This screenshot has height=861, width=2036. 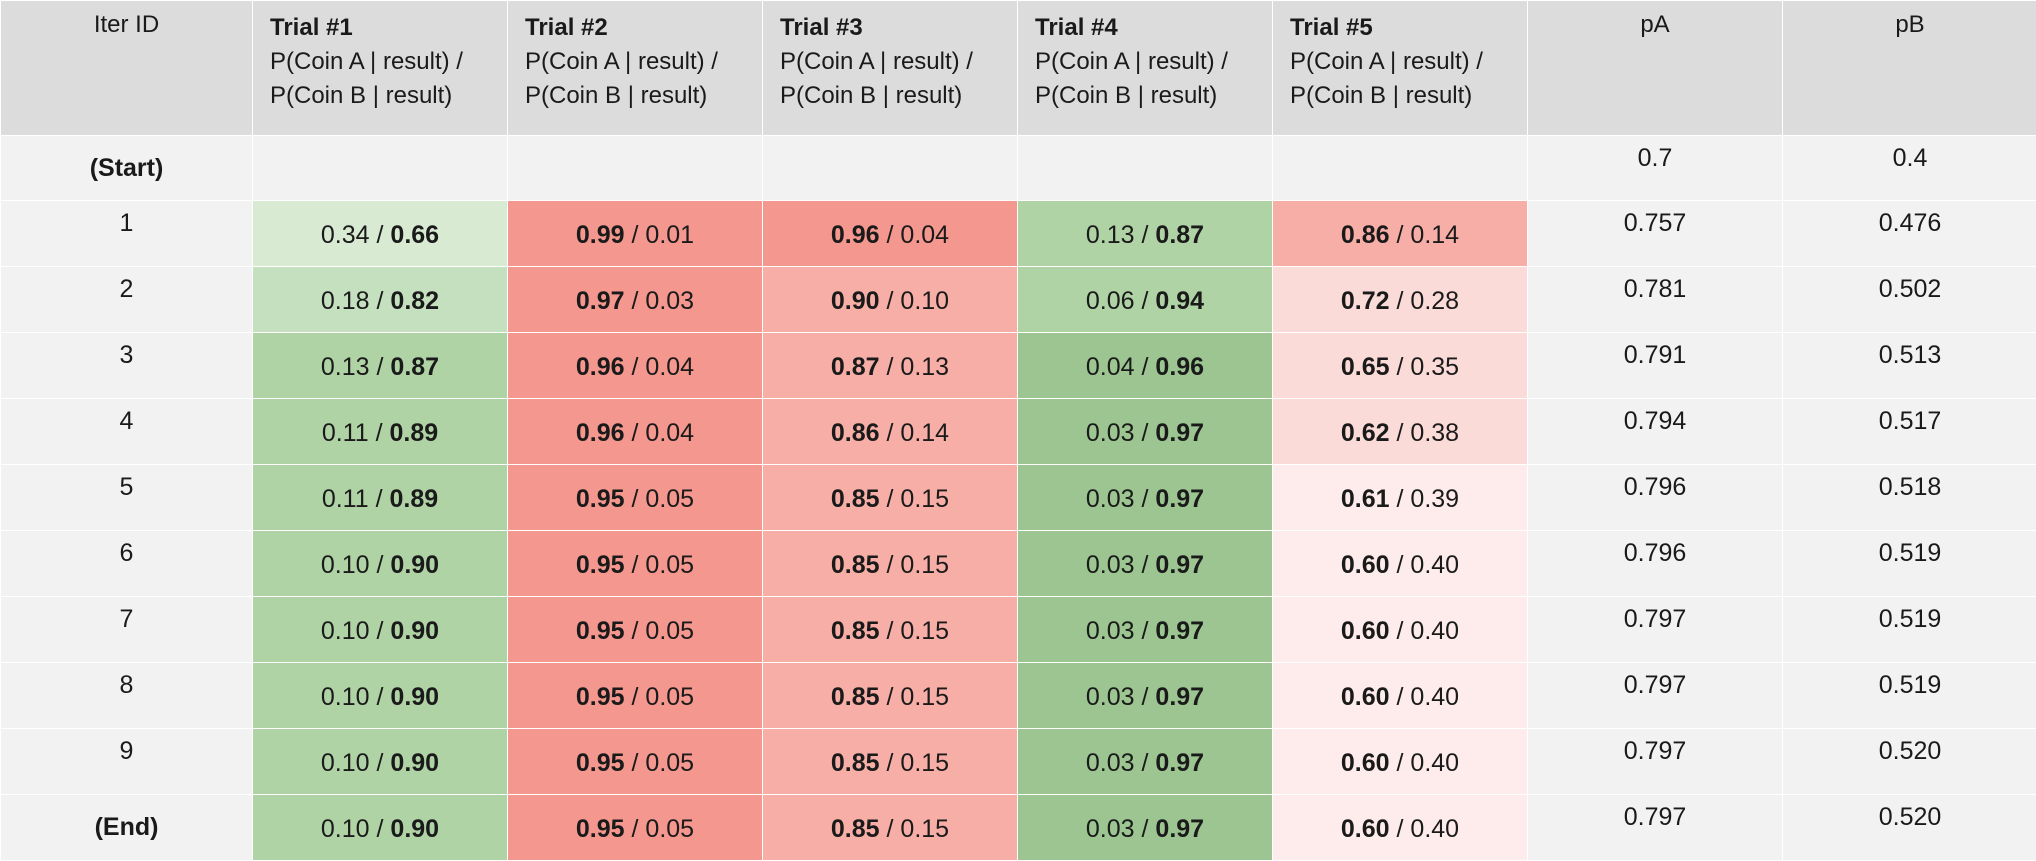 What do you see at coordinates (127, 762) in the screenshot?
I see `row-id: 9` at bounding box center [127, 762].